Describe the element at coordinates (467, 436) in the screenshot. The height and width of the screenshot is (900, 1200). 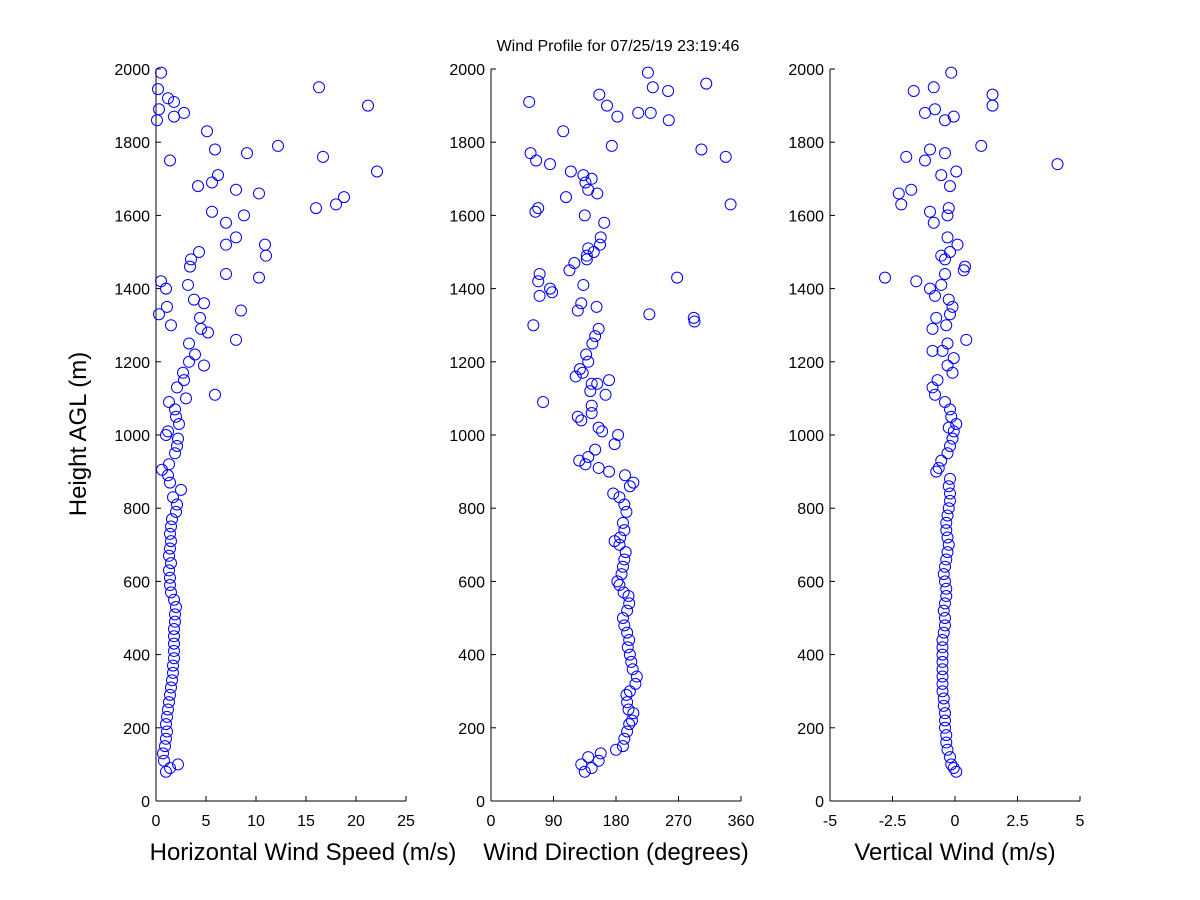
I see `direction-y-tick-label: 1000` at that location.